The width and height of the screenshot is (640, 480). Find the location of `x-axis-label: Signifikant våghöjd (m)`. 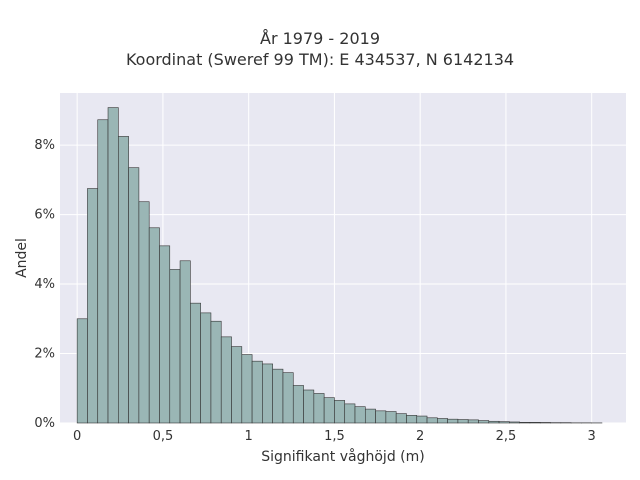

x-axis-label: Signifikant våghöjd (m) is located at coordinates (342, 456).